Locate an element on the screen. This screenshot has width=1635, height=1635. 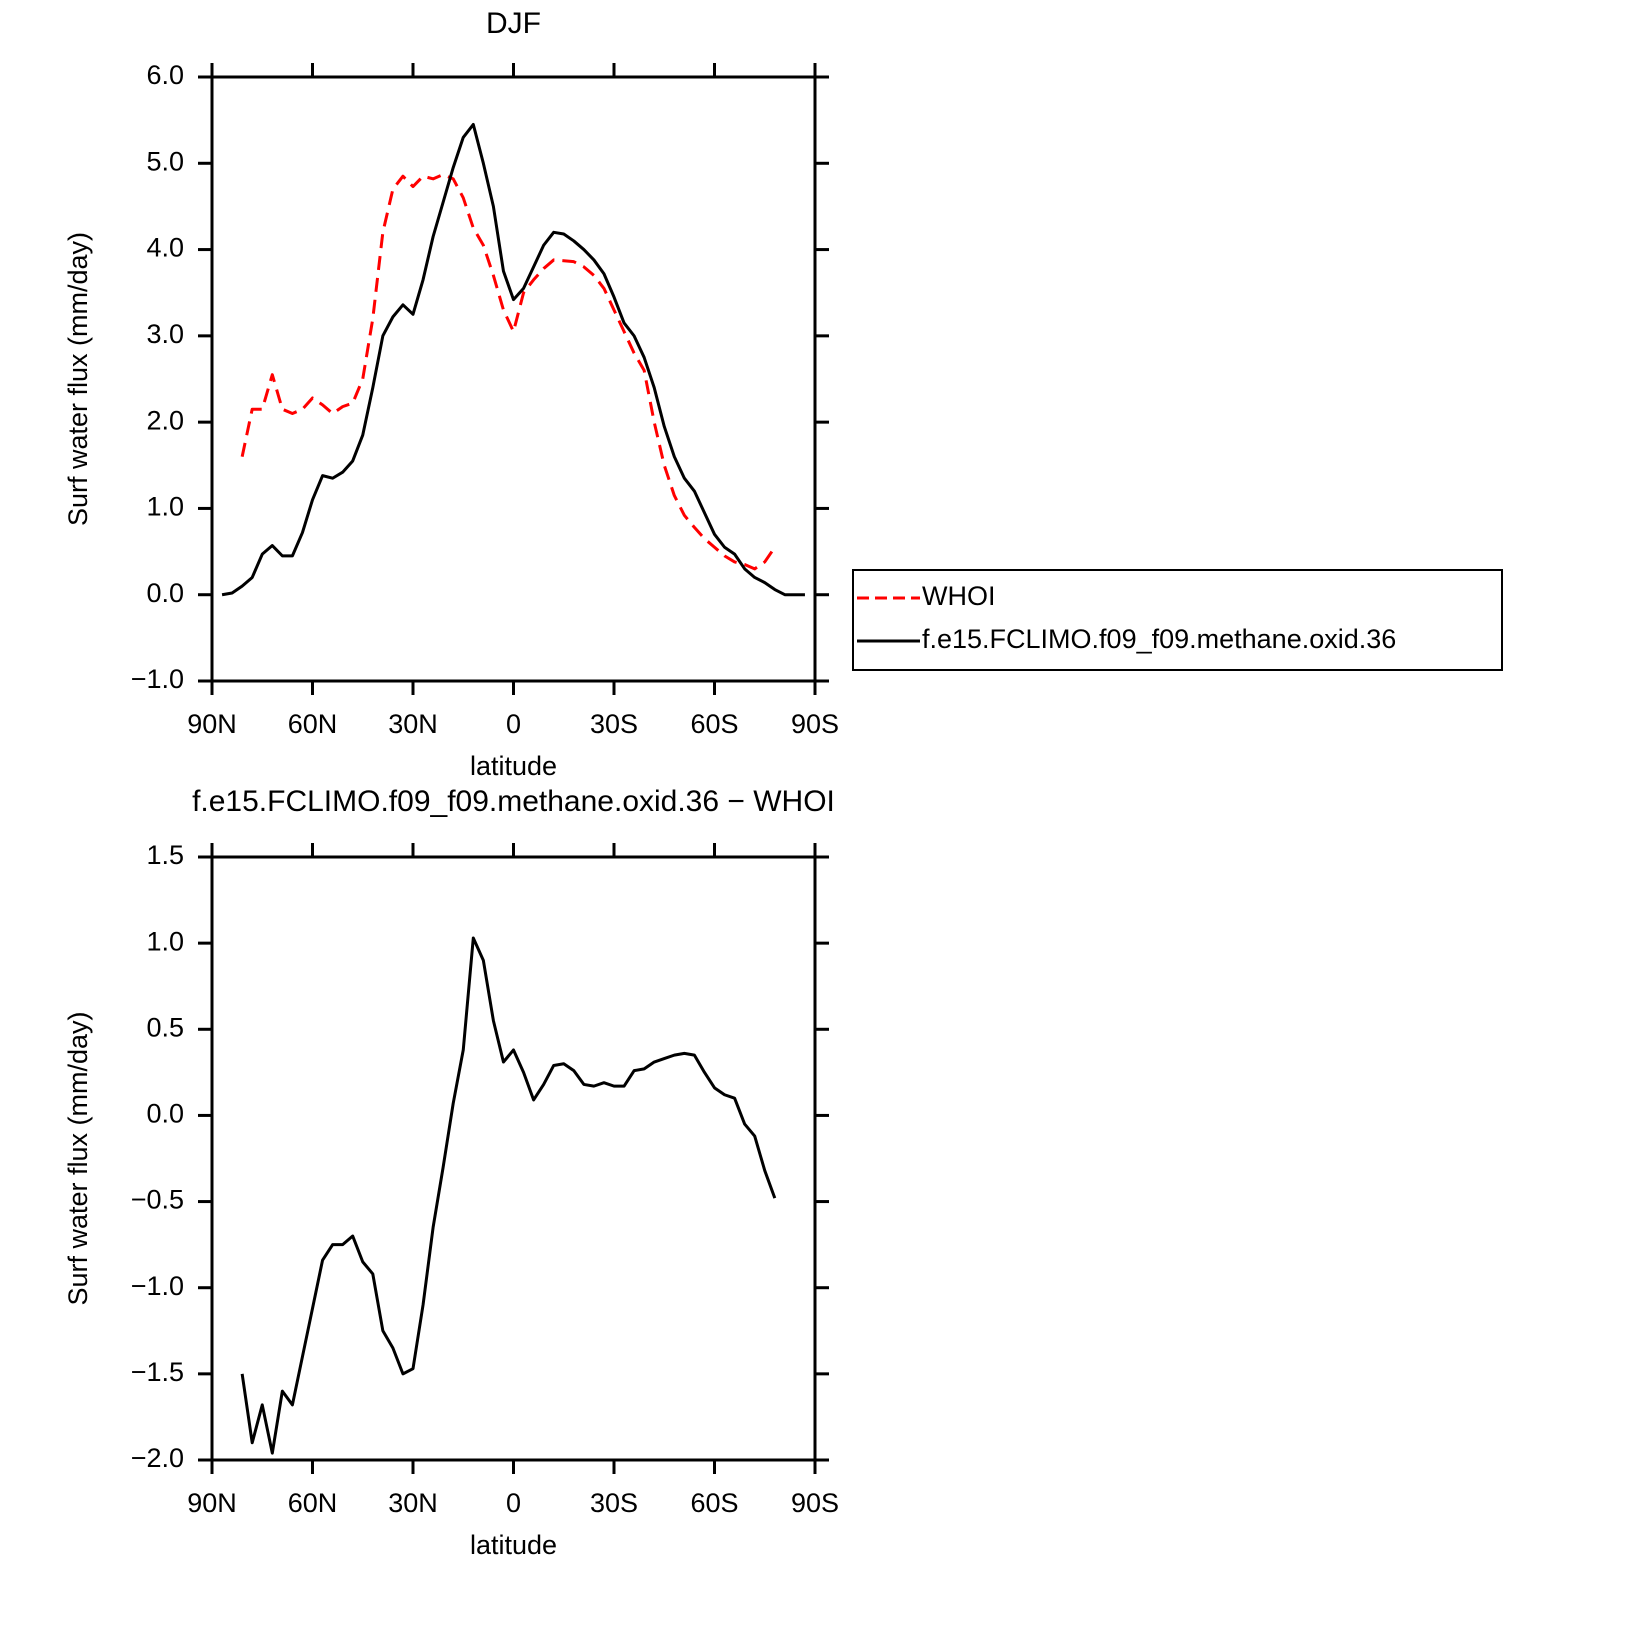
y-tick-label: 5.0 is located at coordinates (165, 161).